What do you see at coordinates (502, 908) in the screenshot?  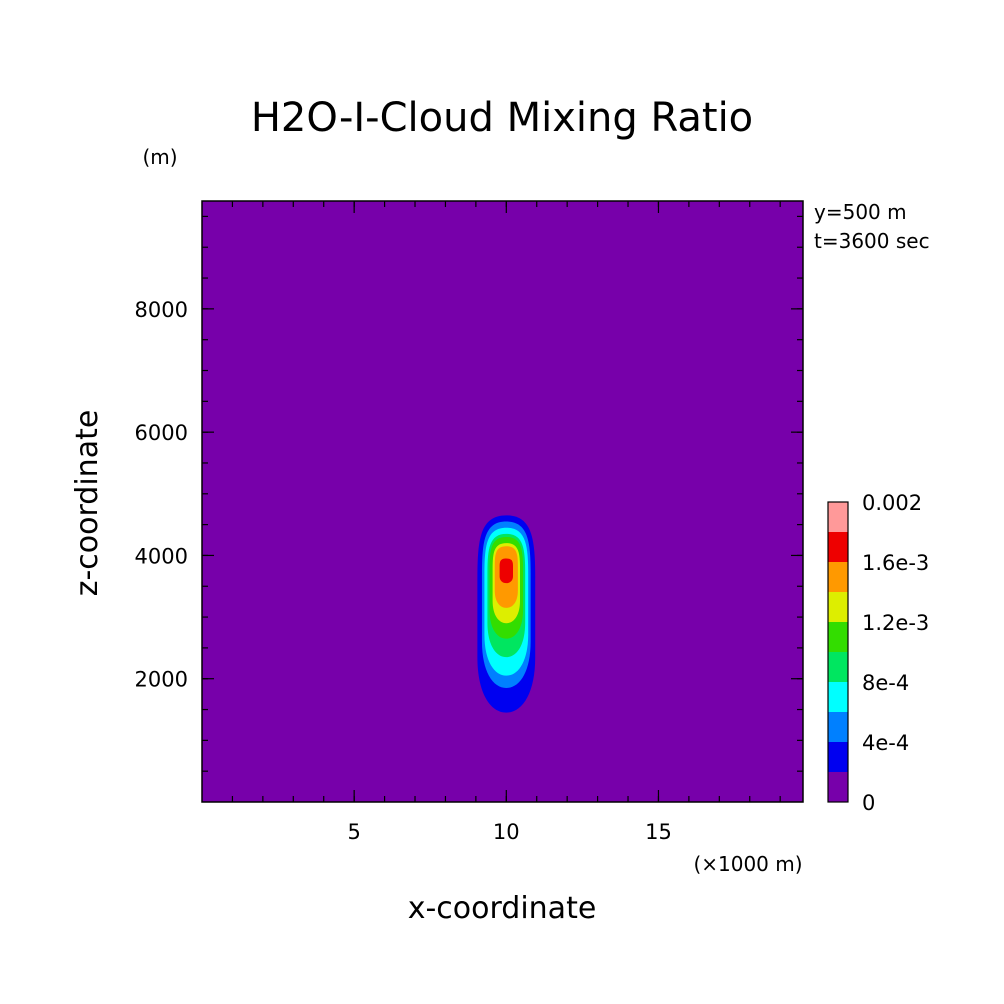 I see `x-axis-label: x-coordinate` at bounding box center [502, 908].